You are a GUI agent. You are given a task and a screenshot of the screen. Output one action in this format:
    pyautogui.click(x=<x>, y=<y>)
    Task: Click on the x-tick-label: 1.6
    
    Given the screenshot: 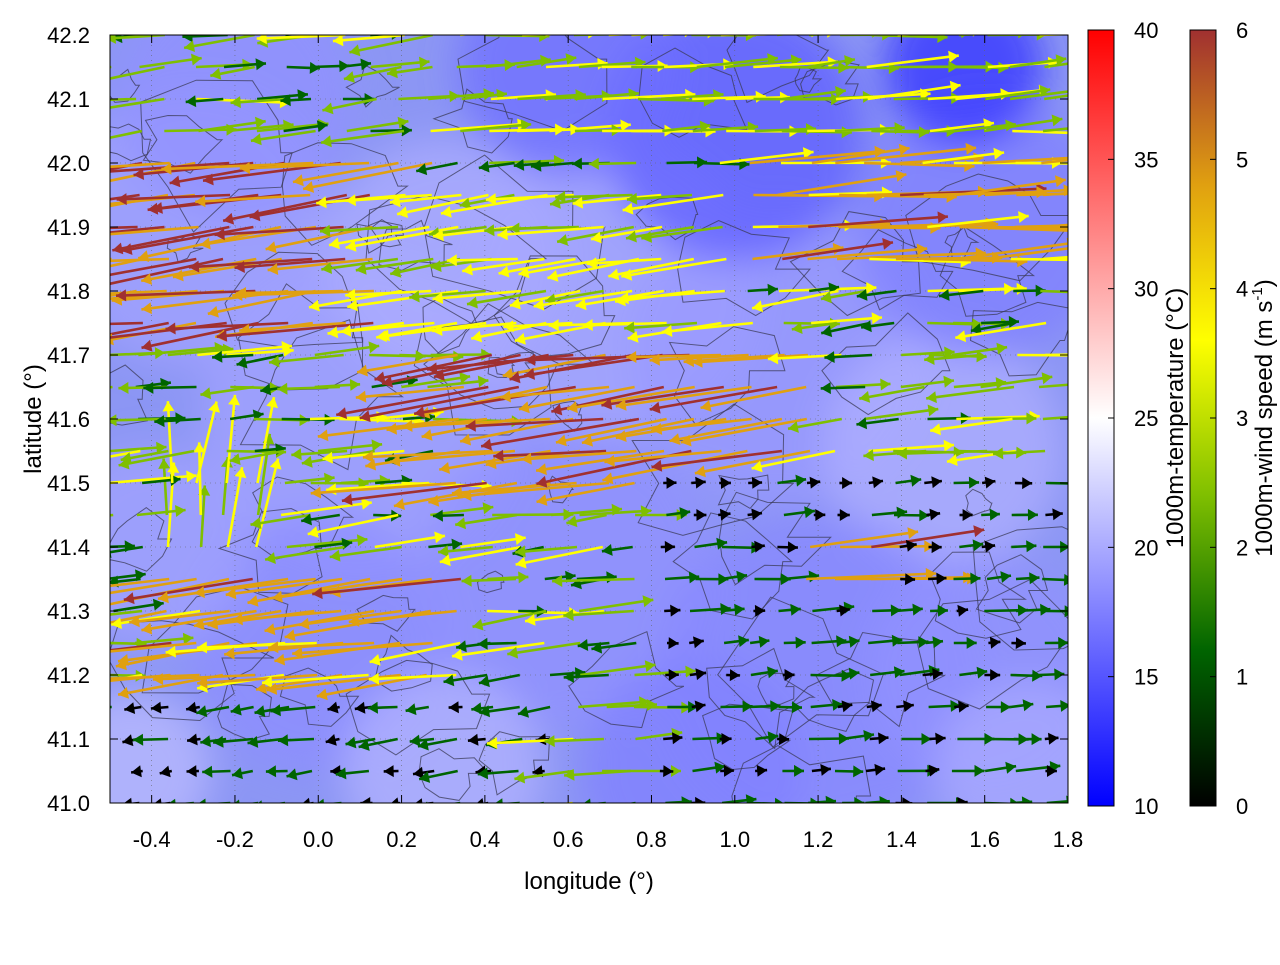 What is the action you would take?
    pyautogui.click(x=984, y=839)
    